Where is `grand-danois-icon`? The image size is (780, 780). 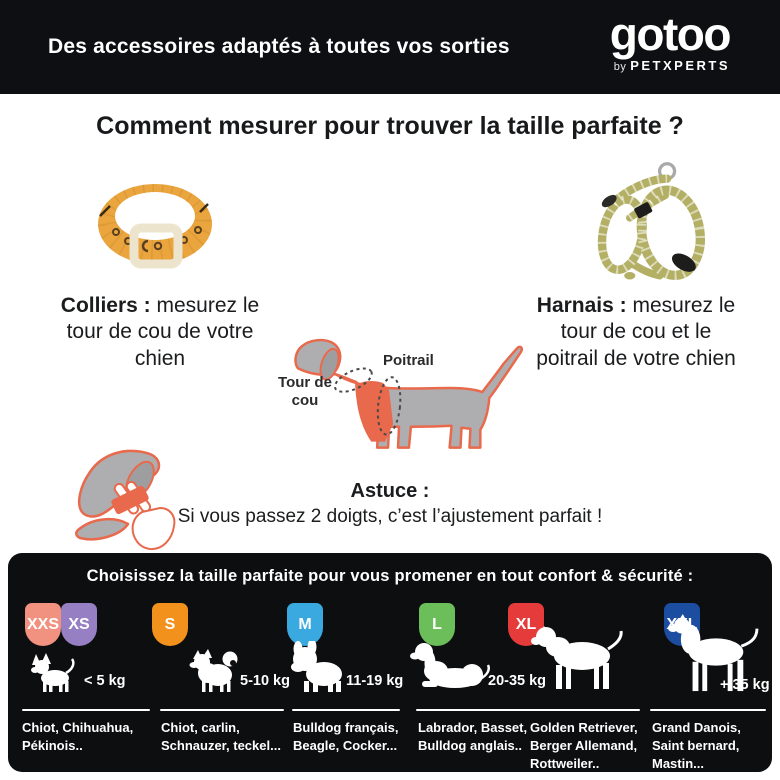
grand-danois-icon is located at coordinates (713, 652).